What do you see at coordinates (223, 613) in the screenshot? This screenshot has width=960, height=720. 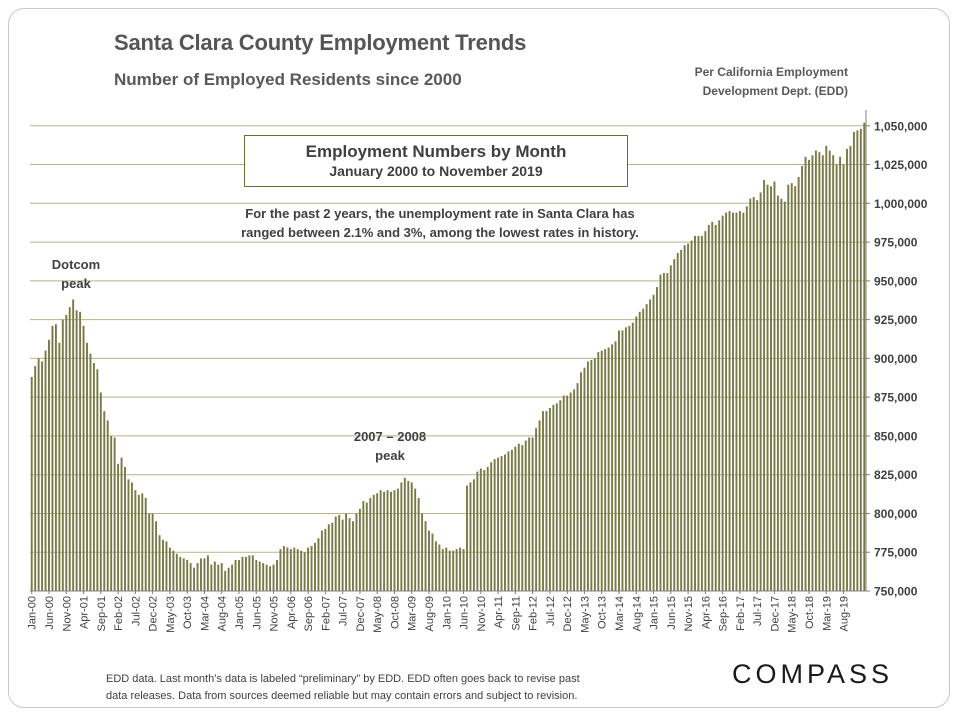 I see `x-tick-label: Aug-04` at bounding box center [223, 613].